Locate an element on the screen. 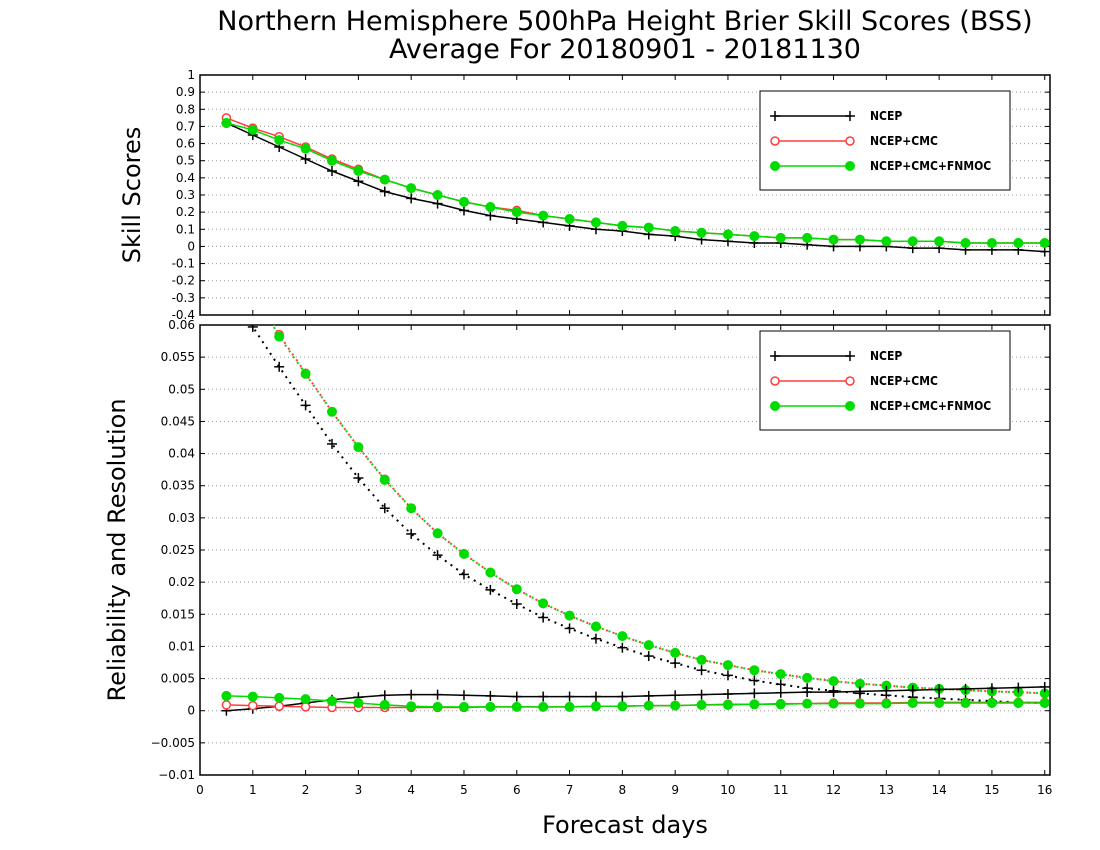 The image size is (1100, 850). x-tick-label: 8 is located at coordinates (623, 790).